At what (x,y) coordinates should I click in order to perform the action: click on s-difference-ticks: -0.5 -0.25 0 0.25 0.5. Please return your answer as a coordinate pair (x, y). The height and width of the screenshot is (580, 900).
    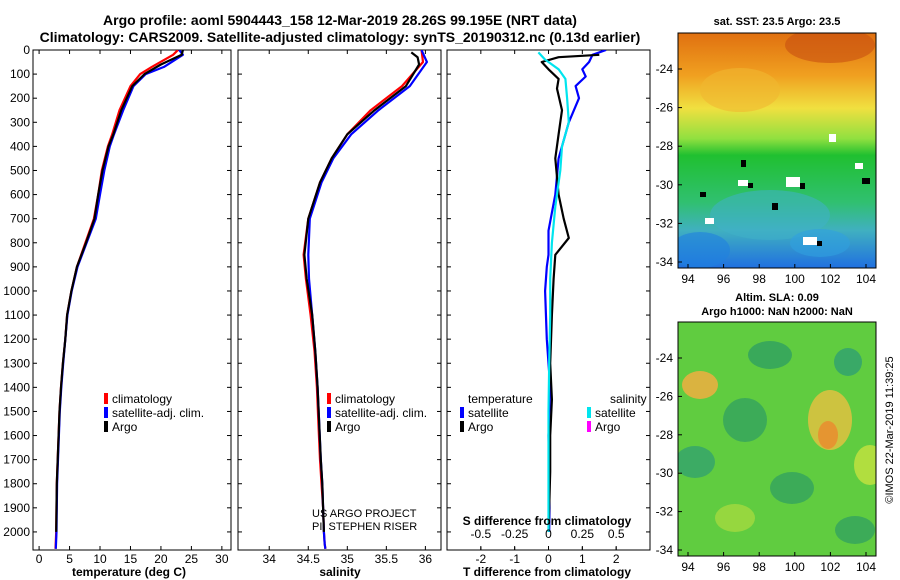
    Looking at the image, I should click on (547, 538).